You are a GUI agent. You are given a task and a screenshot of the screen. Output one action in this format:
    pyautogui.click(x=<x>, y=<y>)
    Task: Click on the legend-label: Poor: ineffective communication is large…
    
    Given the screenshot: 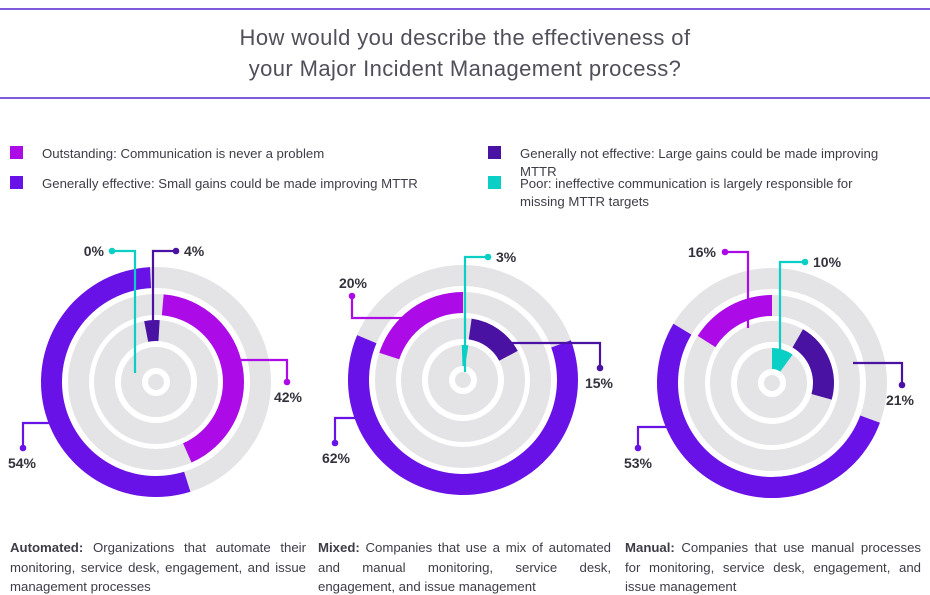 What is the action you would take?
    pyautogui.click(x=686, y=192)
    